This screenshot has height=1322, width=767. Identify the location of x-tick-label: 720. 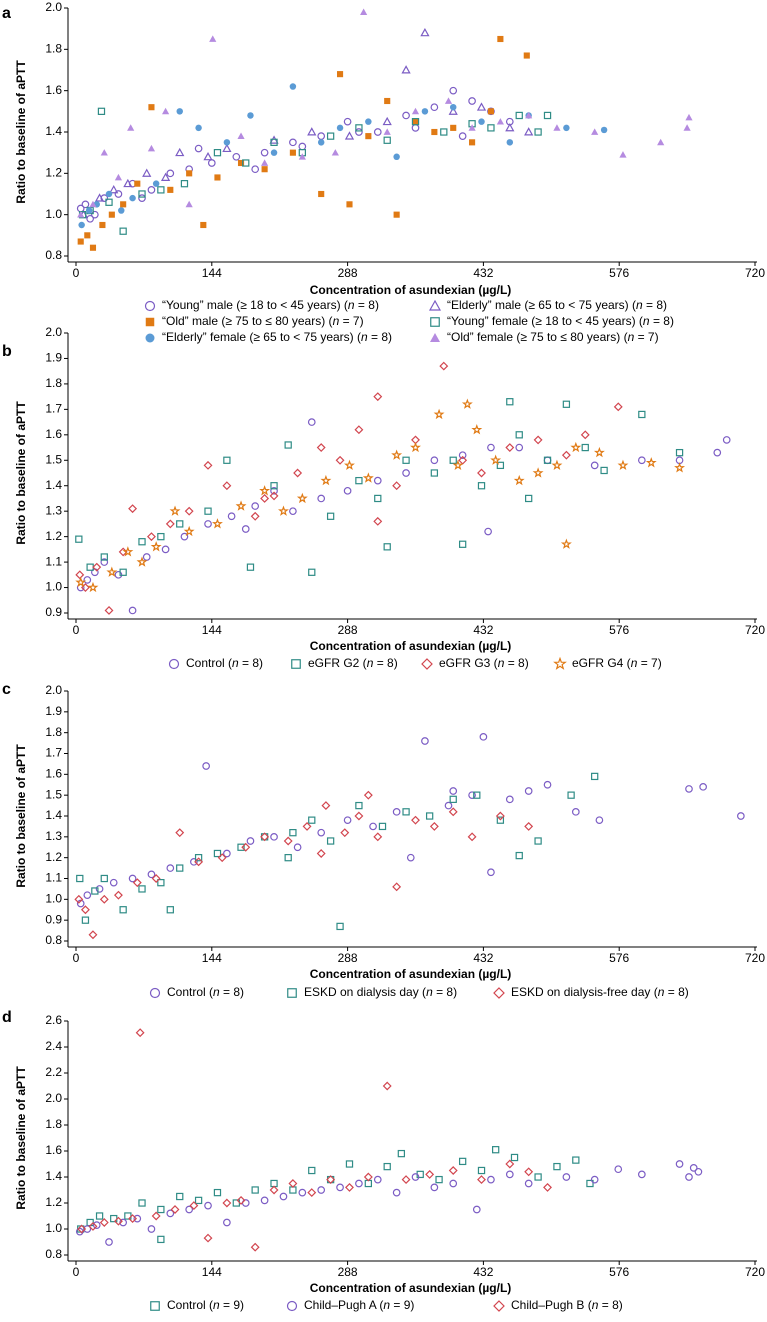
(755, 958).